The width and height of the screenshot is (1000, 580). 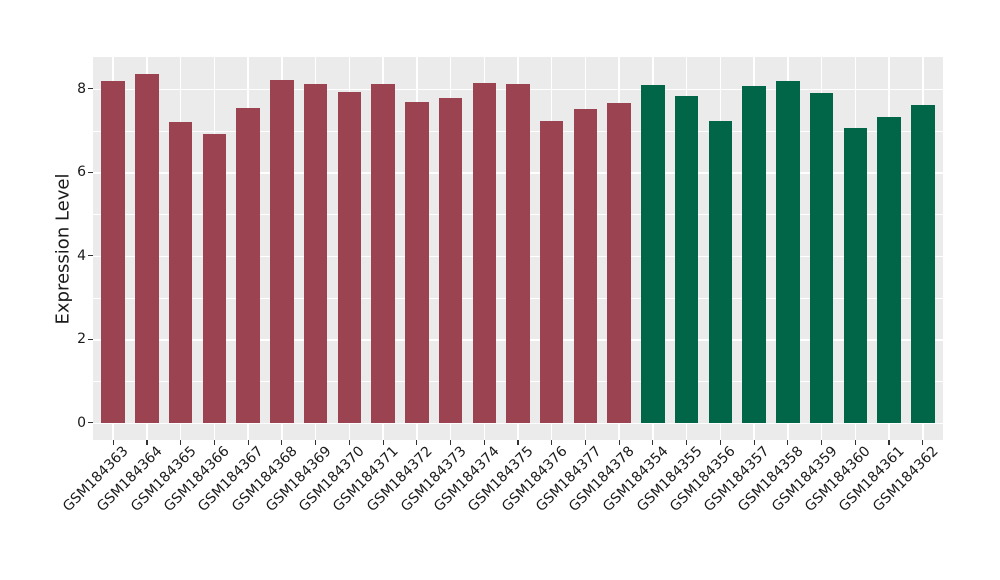 What do you see at coordinates (63, 249) in the screenshot?
I see `y-axis-title: Expression Level` at bounding box center [63, 249].